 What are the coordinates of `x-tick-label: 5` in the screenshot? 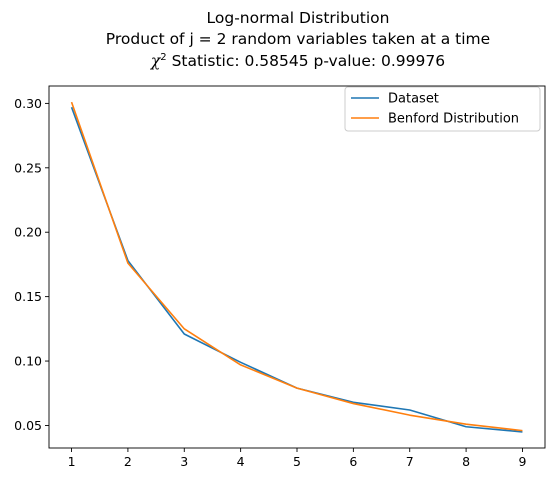 It's located at (297, 461).